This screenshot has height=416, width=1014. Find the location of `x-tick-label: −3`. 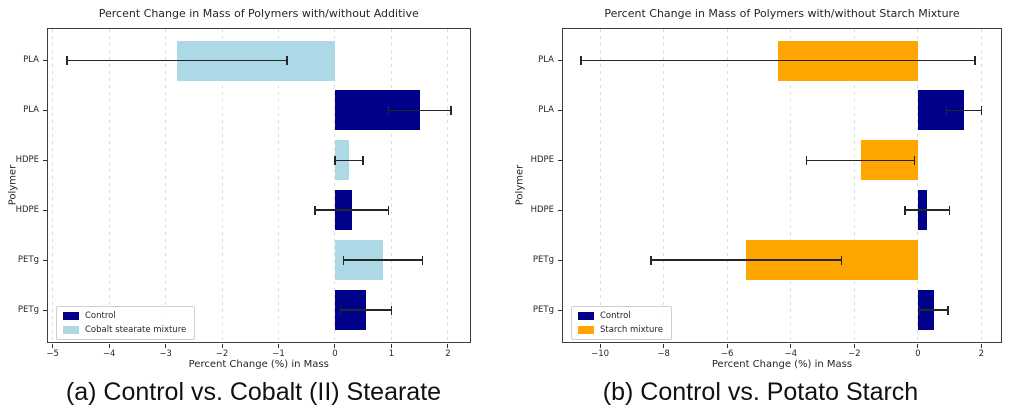

x-tick-label: −3 is located at coordinates (165, 354).